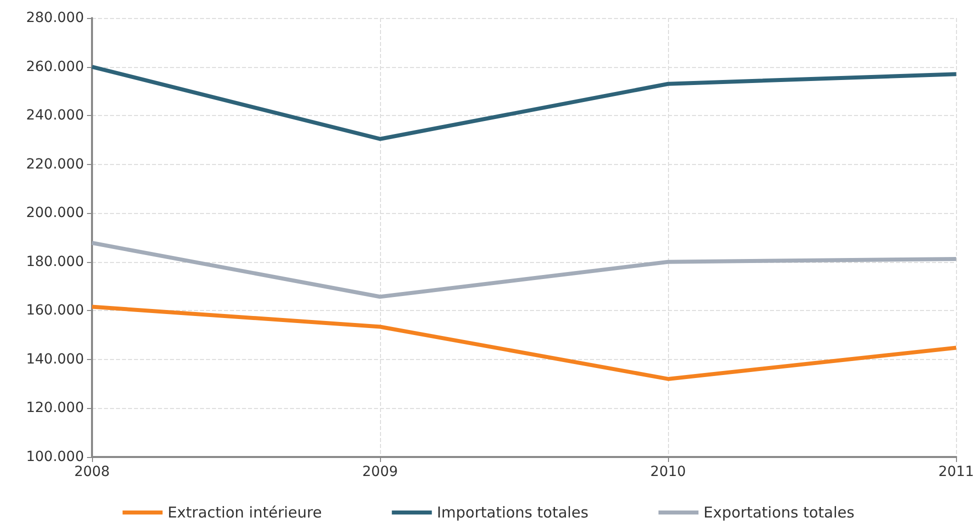 This screenshot has width=977, height=525. What do you see at coordinates (92, 472) in the screenshot?
I see `x-tick-label: 2008` at bounding box center [92, 472].